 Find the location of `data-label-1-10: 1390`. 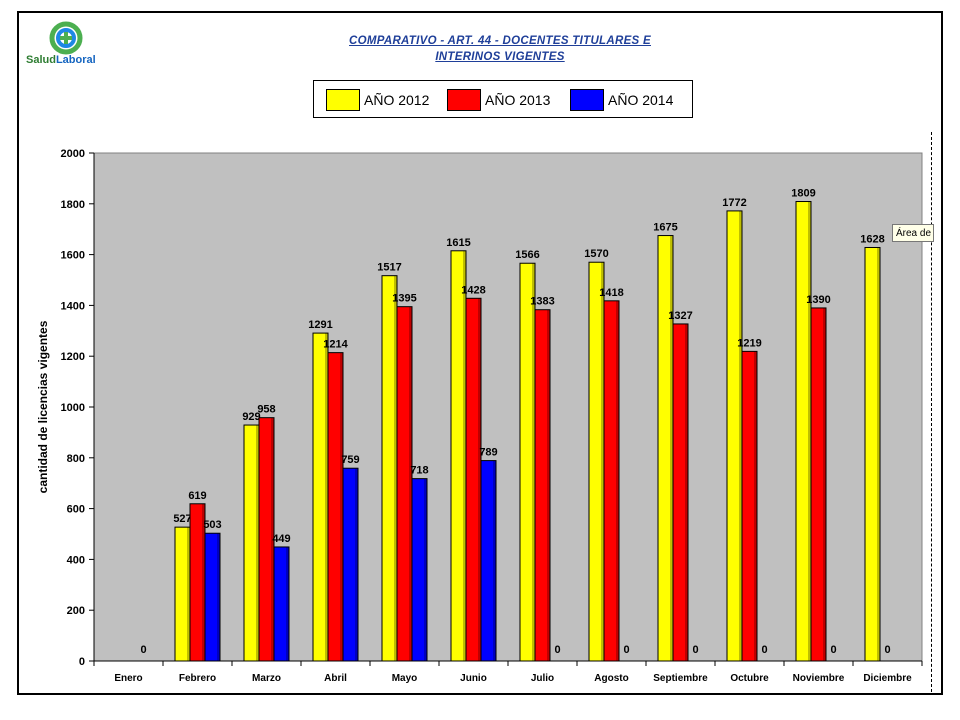

data-label-1-10: 1390 is located at coordinates (818, 300).